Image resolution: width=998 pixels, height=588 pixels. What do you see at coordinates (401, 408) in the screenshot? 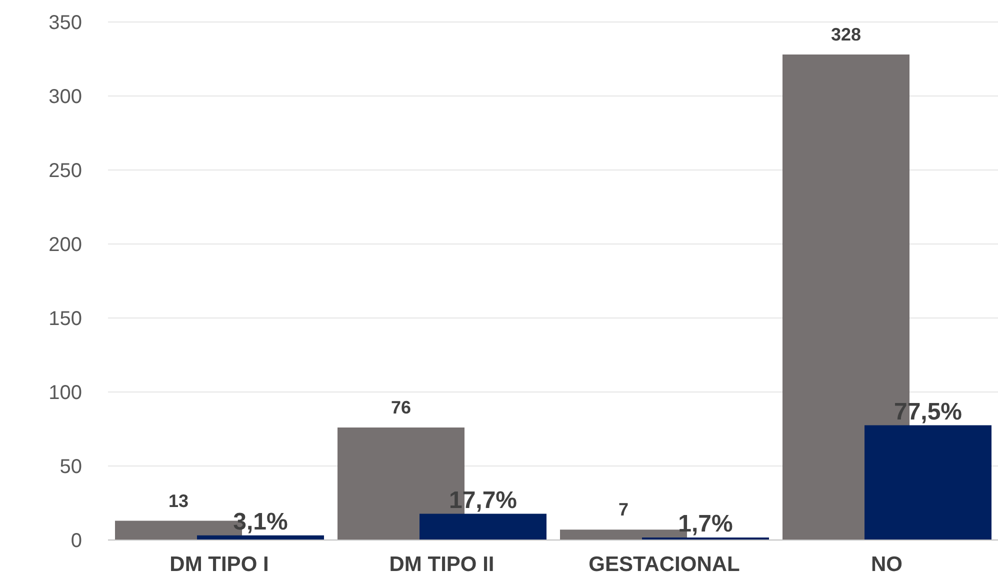
I see `data-label: 76` at bounding box center [401, 408].